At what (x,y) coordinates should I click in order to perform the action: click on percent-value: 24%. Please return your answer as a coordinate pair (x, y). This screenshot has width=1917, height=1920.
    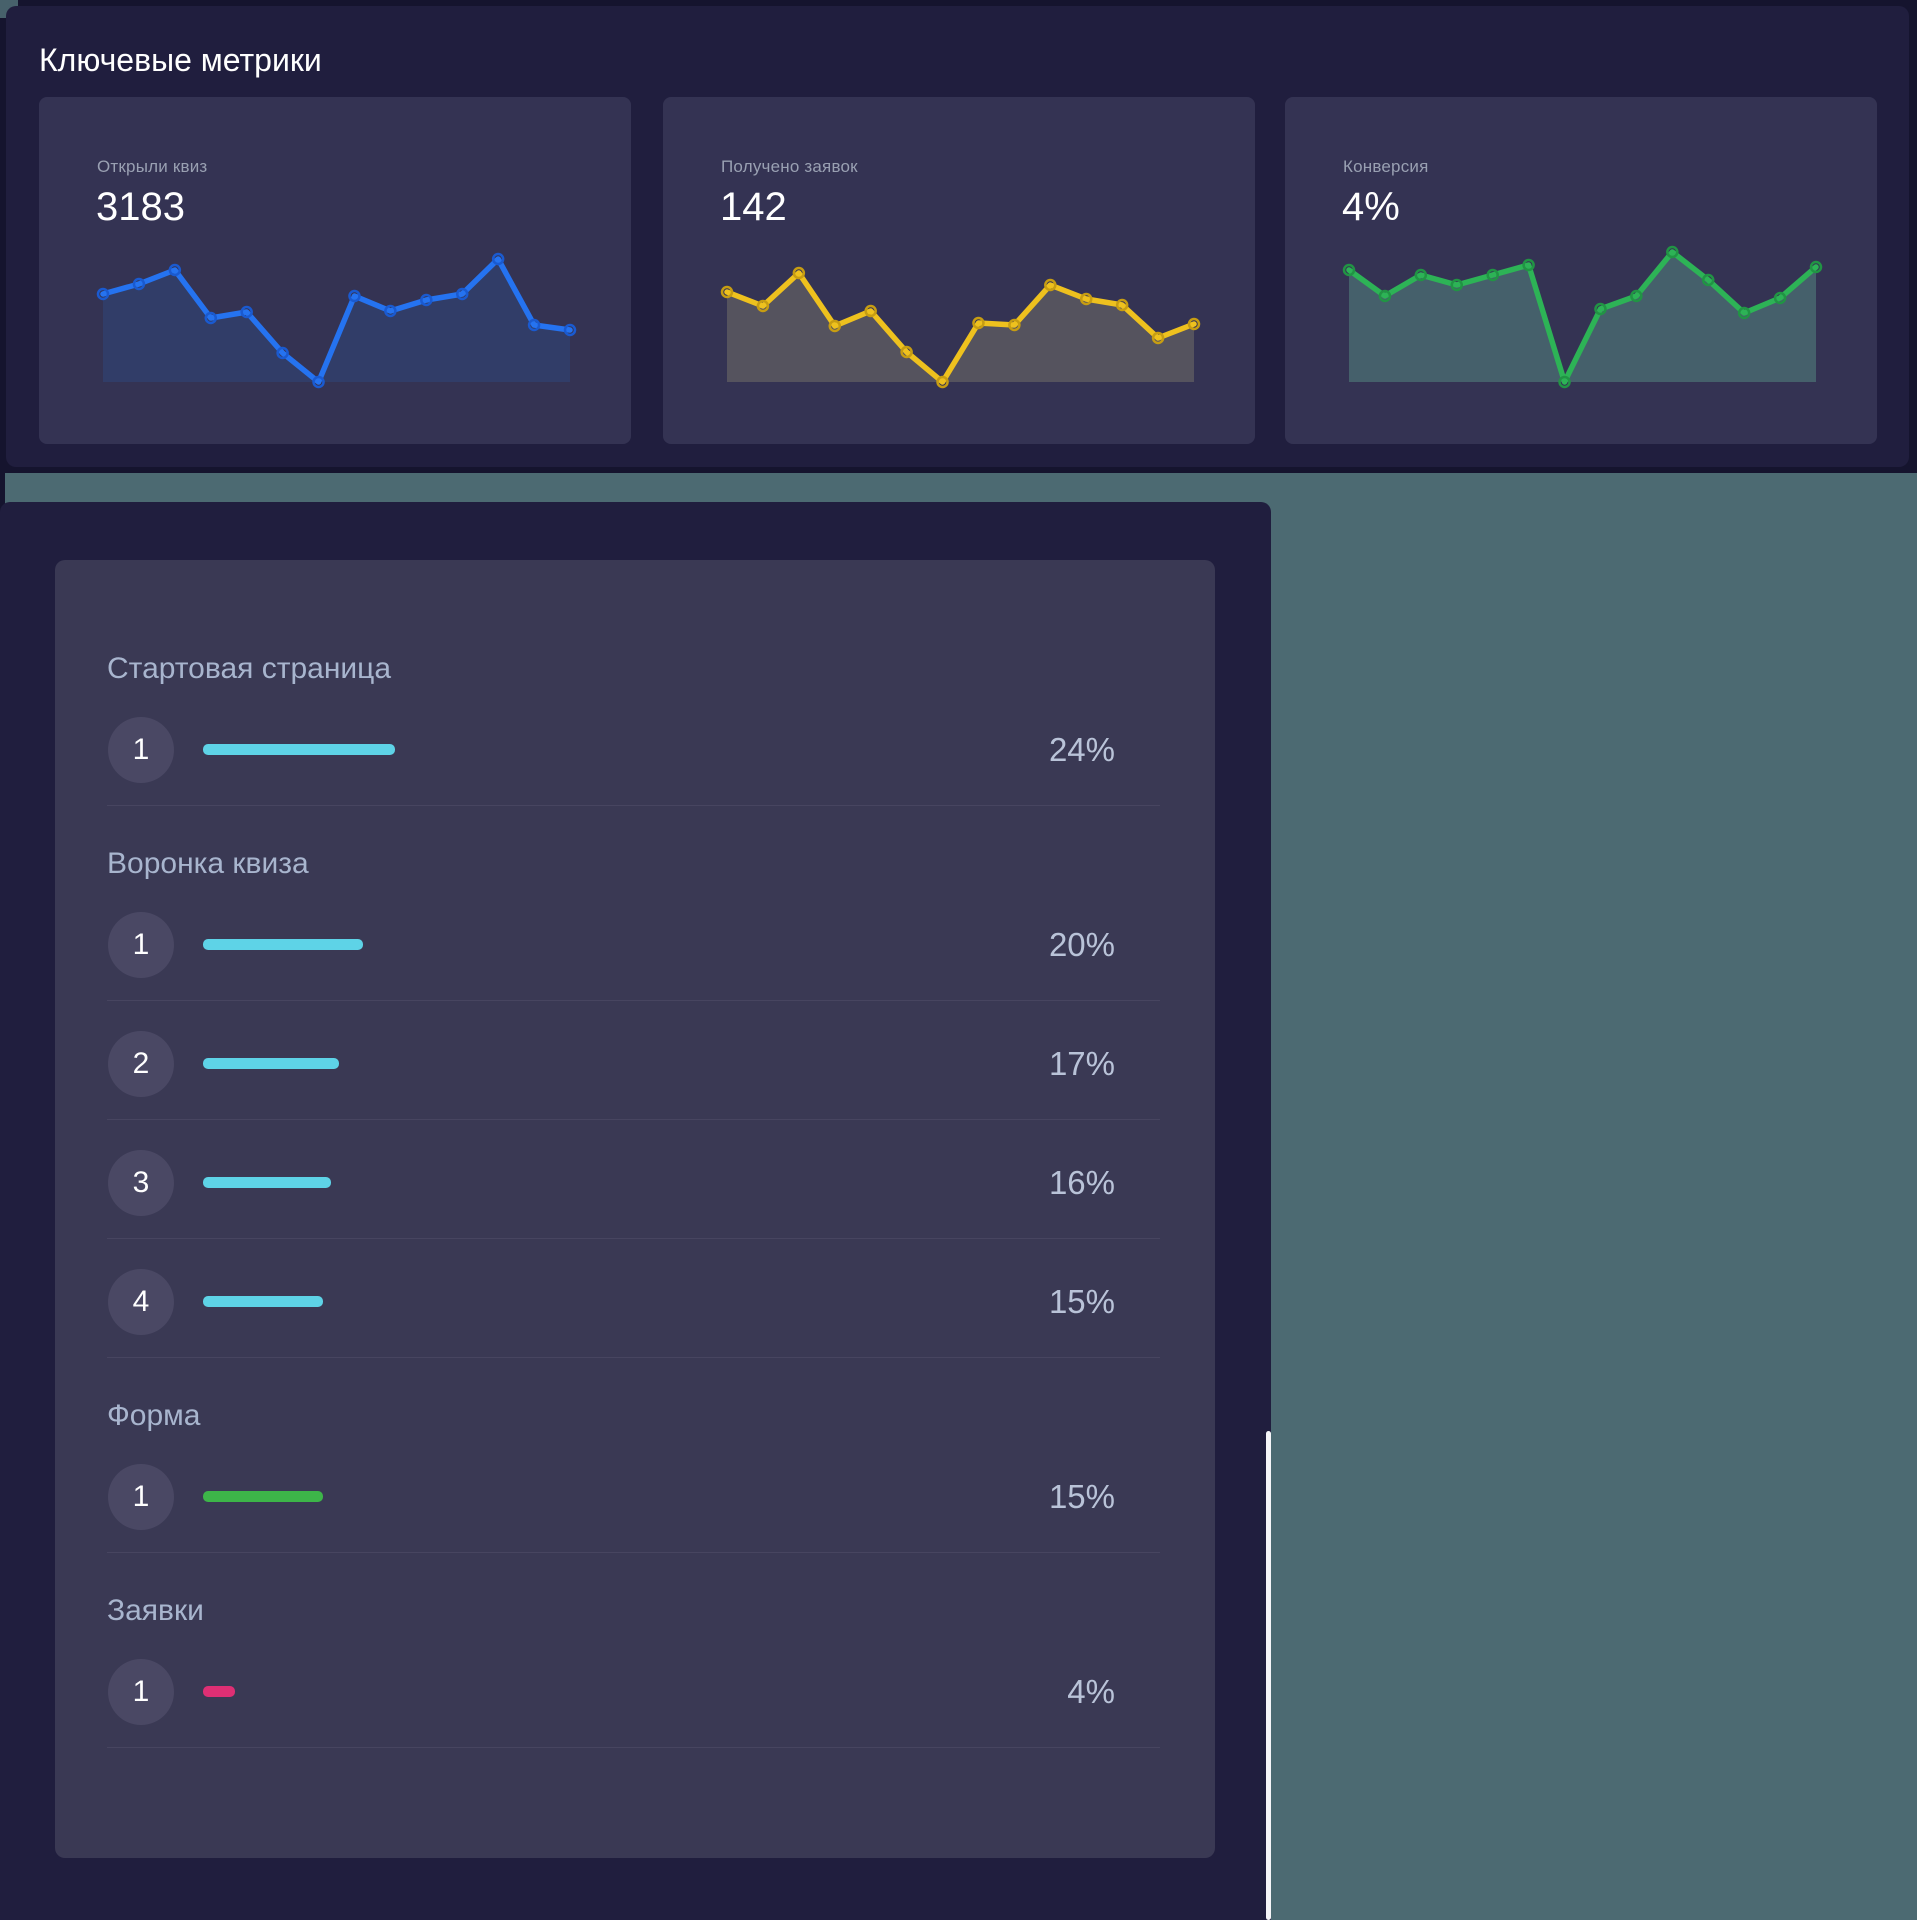
    Looking at the image, I should click on (1081, 749).